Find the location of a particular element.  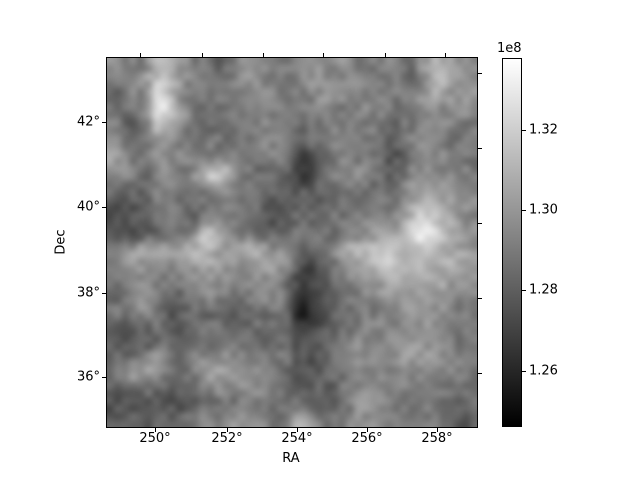

colorbar-tick-label: 1.30 is located at coordinates (543, 210).